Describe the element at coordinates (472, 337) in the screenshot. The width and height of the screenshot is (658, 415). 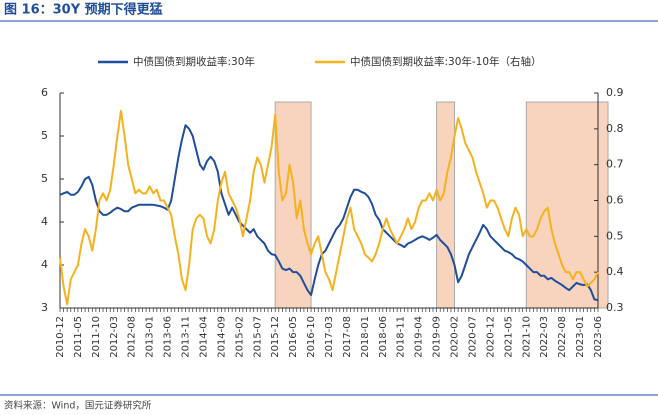
I see `x-tick-label: 2020-07` at that location.